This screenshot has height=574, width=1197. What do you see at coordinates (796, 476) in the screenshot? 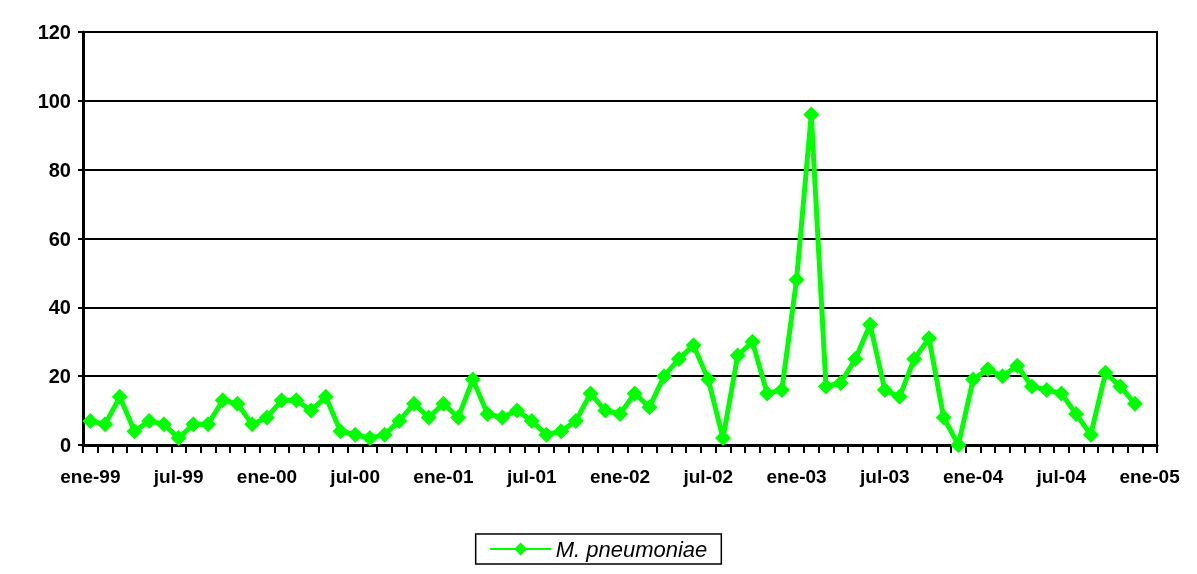
I see `x-tick-label: ene-03` at bounding box center [796, 476].